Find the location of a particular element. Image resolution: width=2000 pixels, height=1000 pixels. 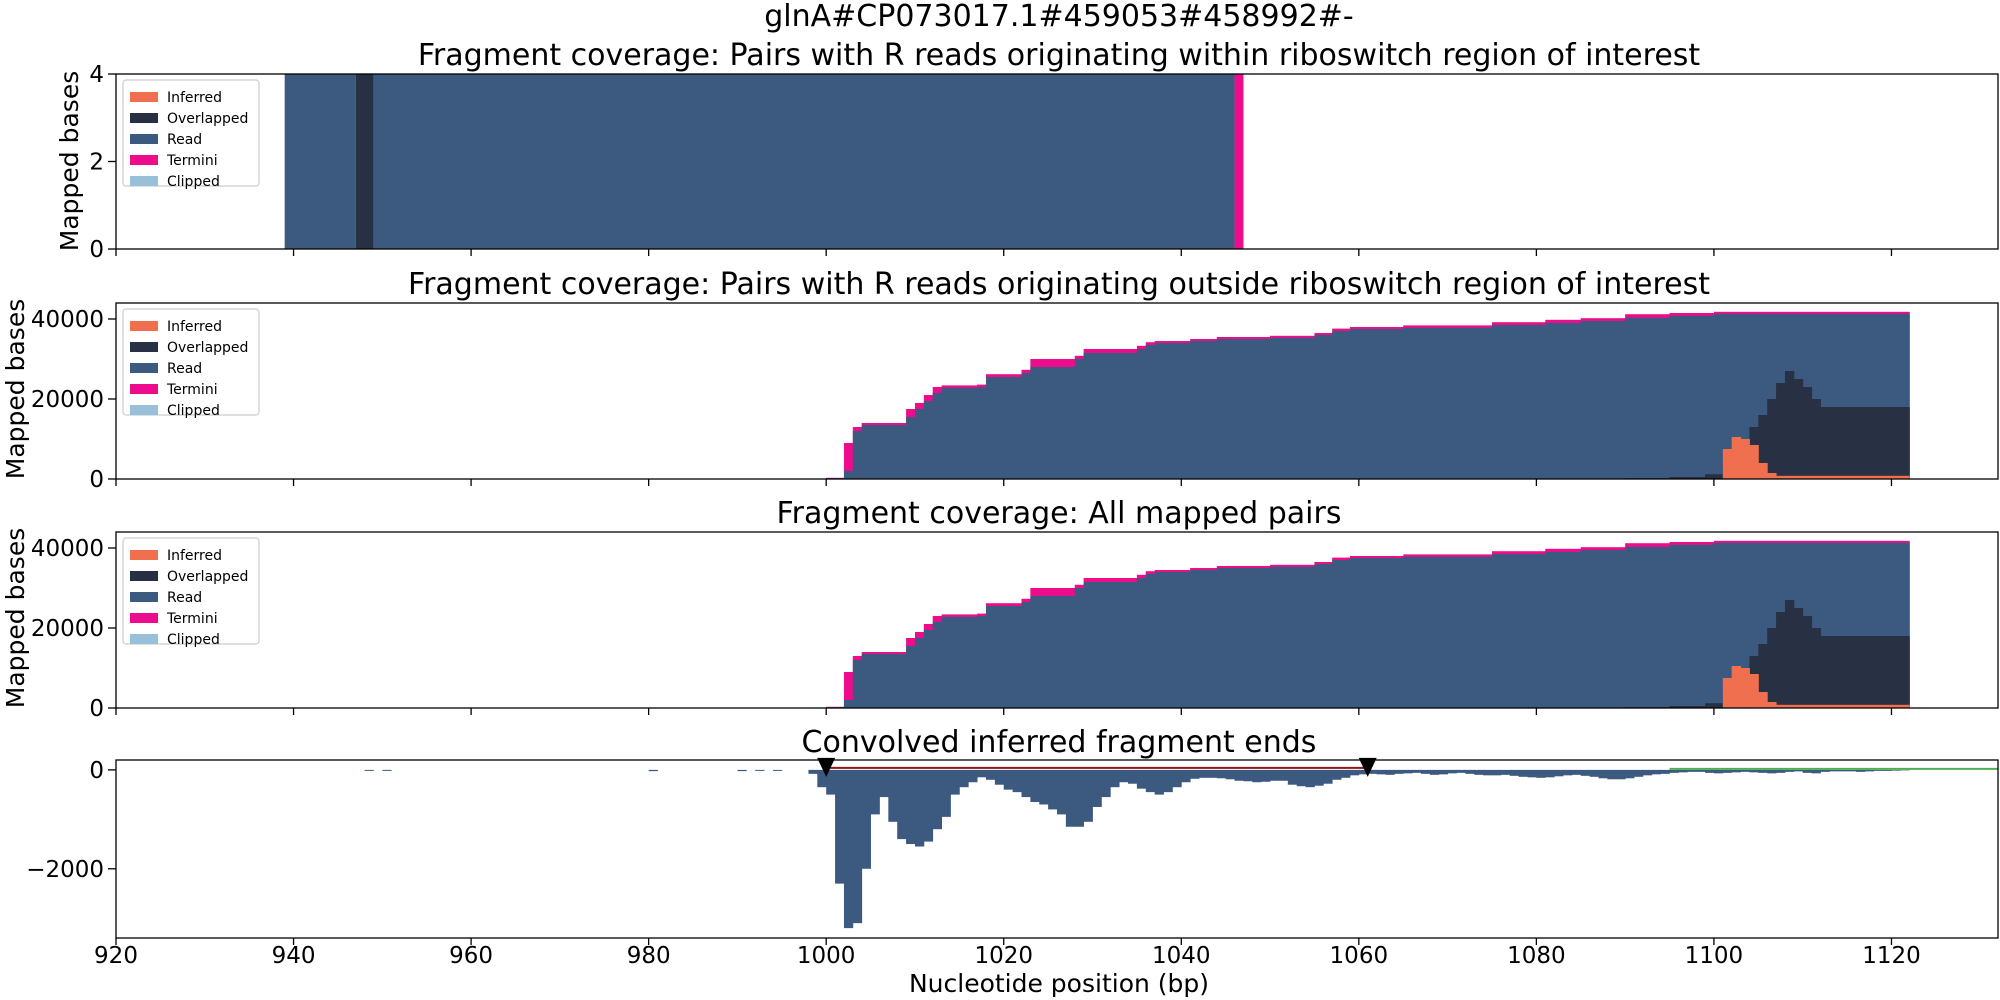

legend-swatch-inferred is located at coordinates (144, 555).